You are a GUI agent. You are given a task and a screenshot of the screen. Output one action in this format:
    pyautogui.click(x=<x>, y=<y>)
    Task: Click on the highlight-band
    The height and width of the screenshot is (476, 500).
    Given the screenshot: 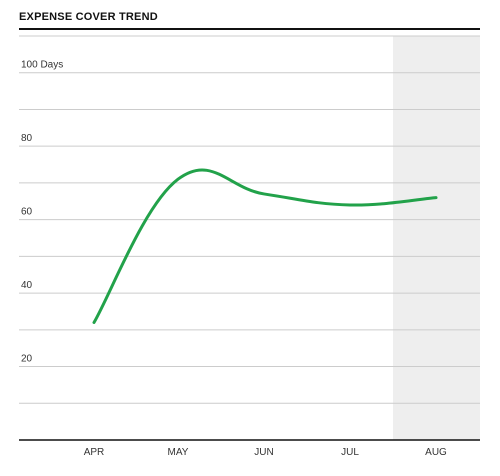 What is the action you would take?
    pyautogui.click(x=436, y=238)
    